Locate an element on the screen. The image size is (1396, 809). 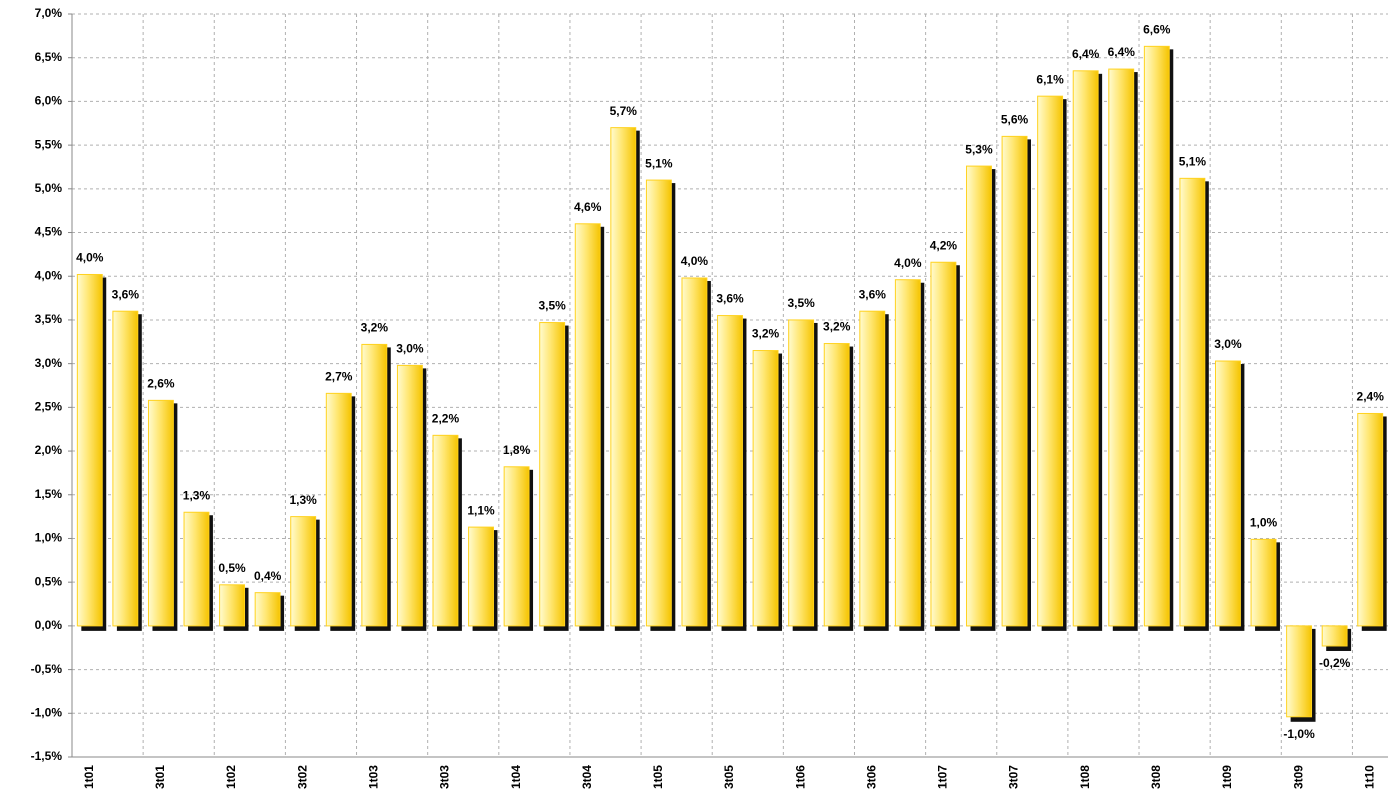
x-tick-label: 3t02 is located at coordinates (302, 777).